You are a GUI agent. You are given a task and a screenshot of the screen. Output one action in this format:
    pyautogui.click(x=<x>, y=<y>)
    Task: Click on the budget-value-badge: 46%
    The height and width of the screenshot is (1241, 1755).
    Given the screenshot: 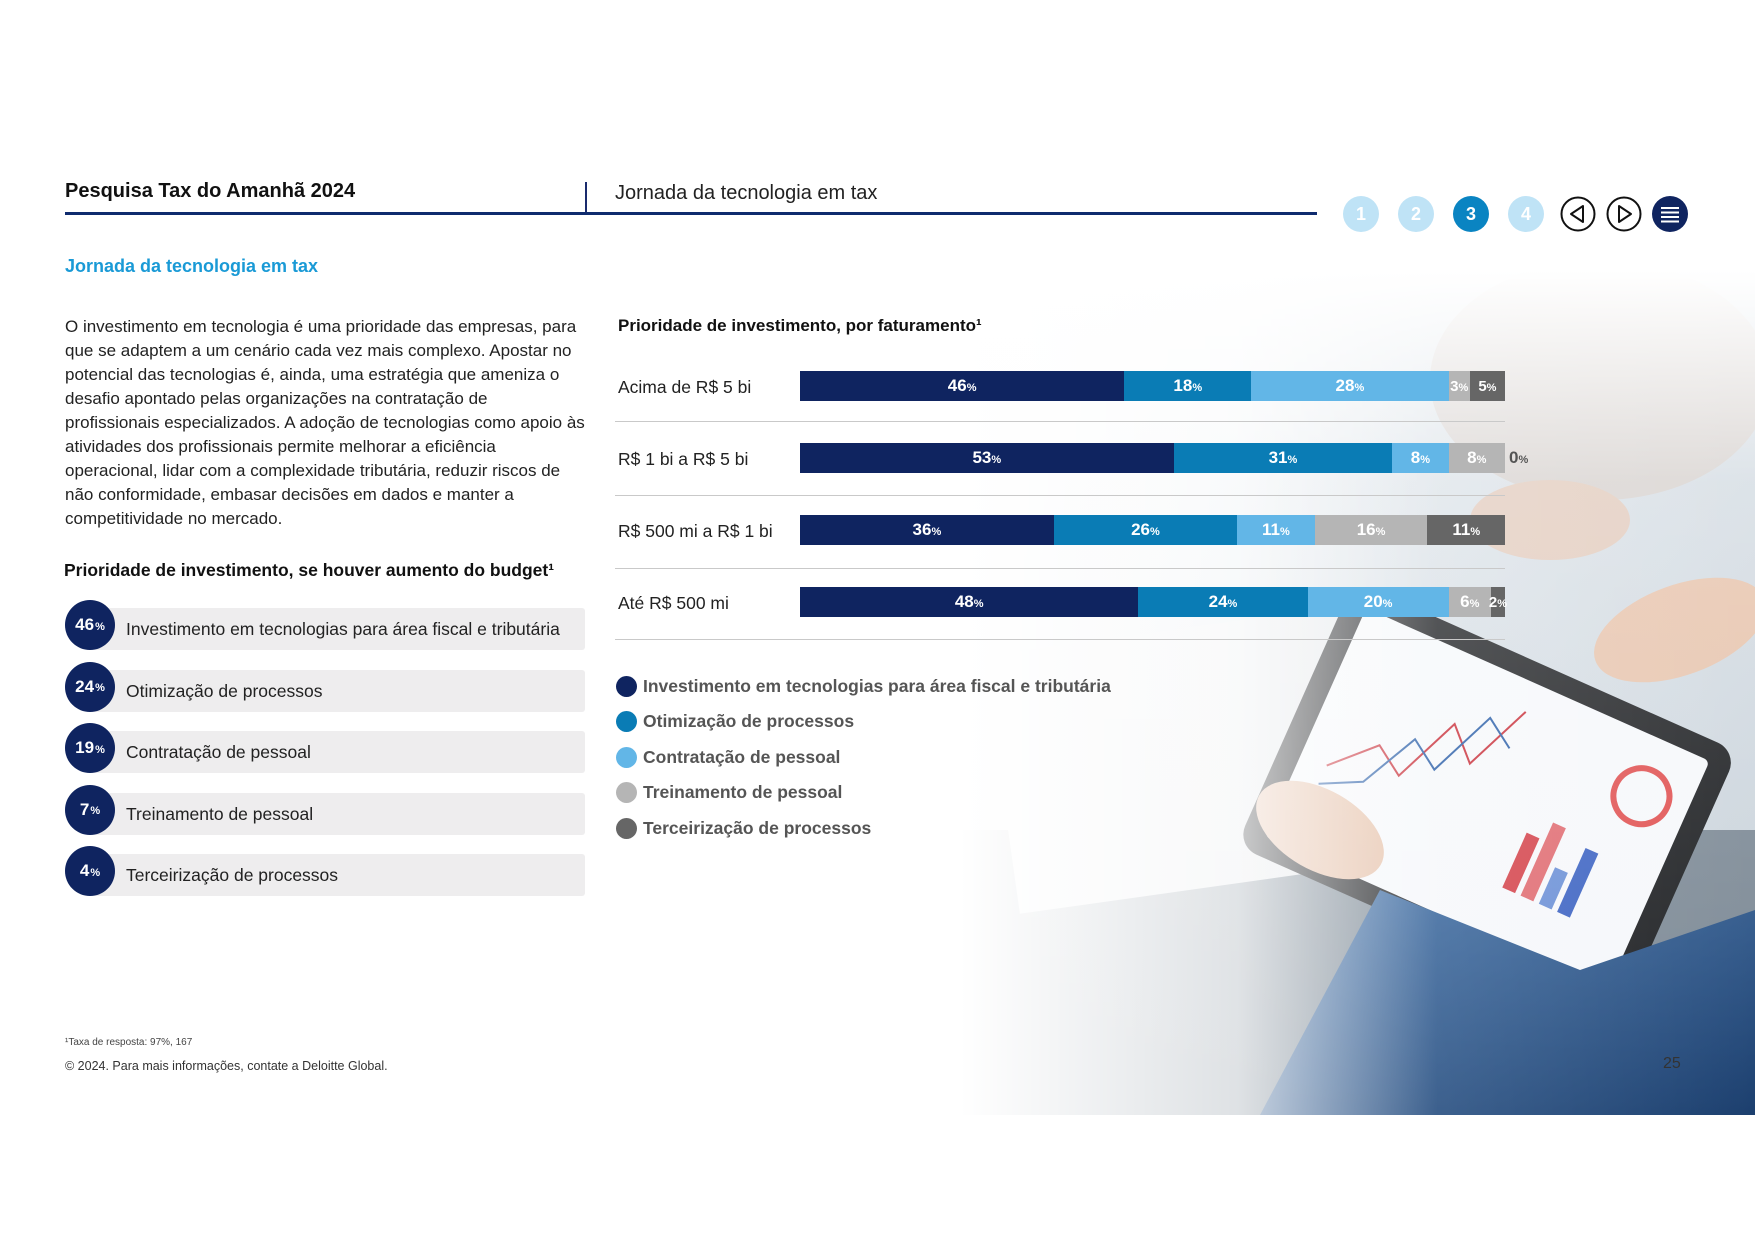 What is the action you would take?
    pyautogui.click(x=90, y=625)
    